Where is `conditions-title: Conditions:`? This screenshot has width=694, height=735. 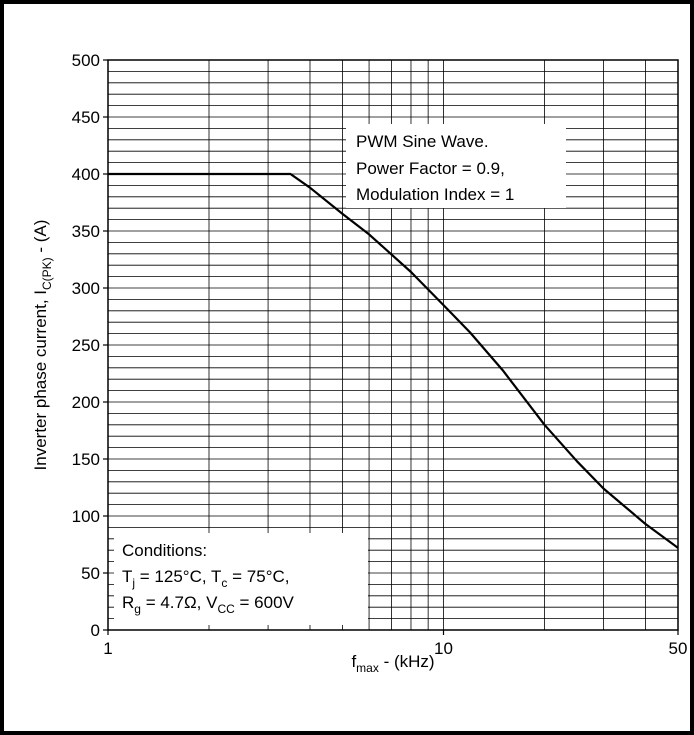 conditions-title: Conditions: is located at coordinates (164, 550).